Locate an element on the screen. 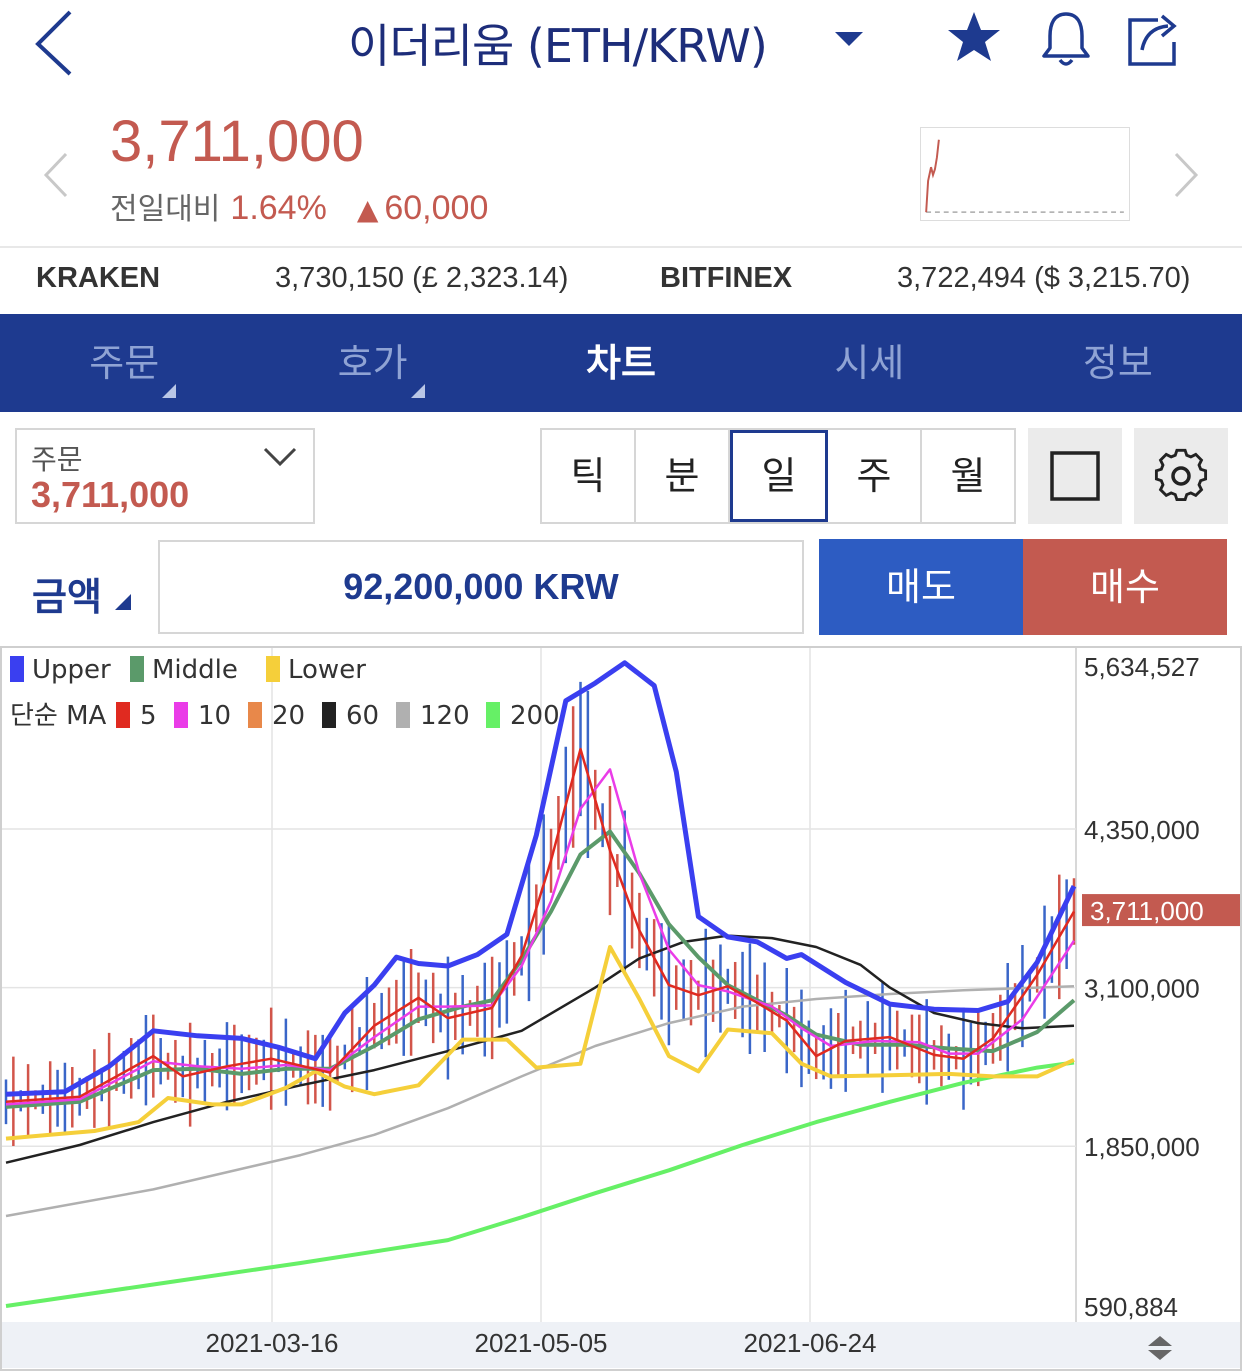 Image resolution: width=1242 pixels, height=1371 pixels. sell-button: 매도 is located at coordinates (921, 587).